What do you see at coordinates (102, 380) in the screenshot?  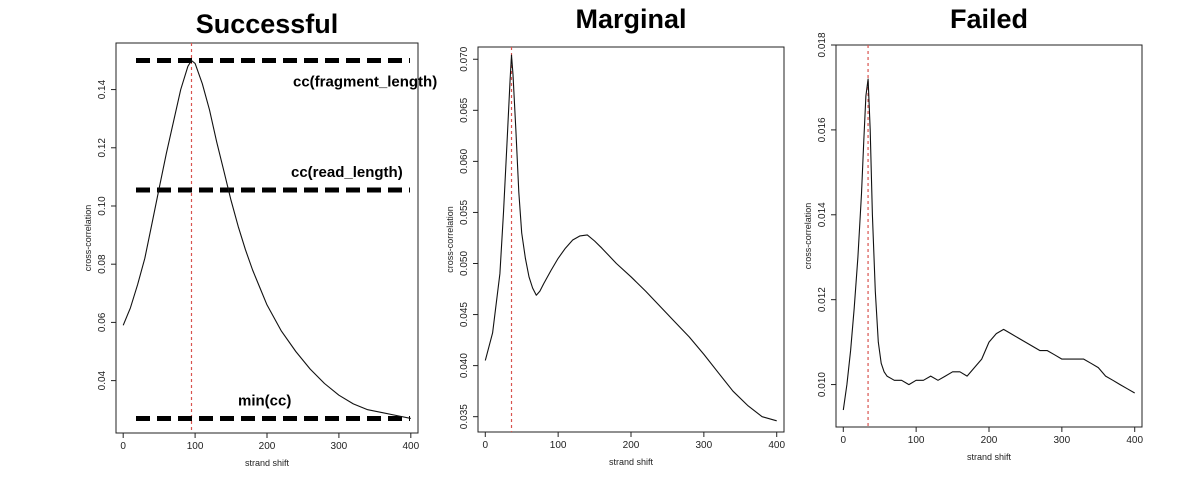 I see `y-tick-label: 0.04` at bounding box center [102, 380].